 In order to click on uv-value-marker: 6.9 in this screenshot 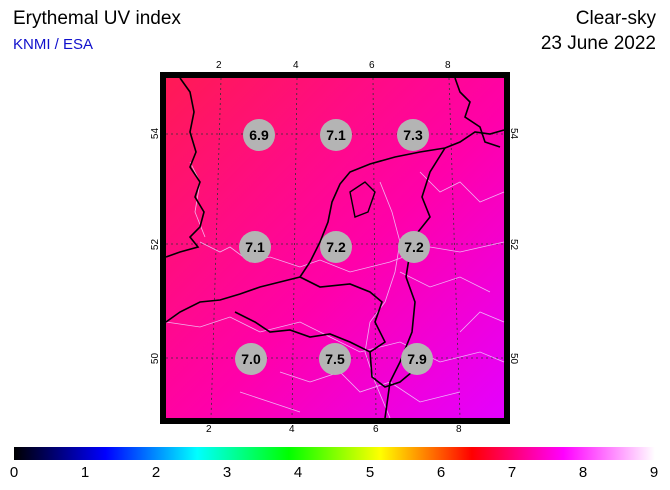, I will do `click(259, 135)`.